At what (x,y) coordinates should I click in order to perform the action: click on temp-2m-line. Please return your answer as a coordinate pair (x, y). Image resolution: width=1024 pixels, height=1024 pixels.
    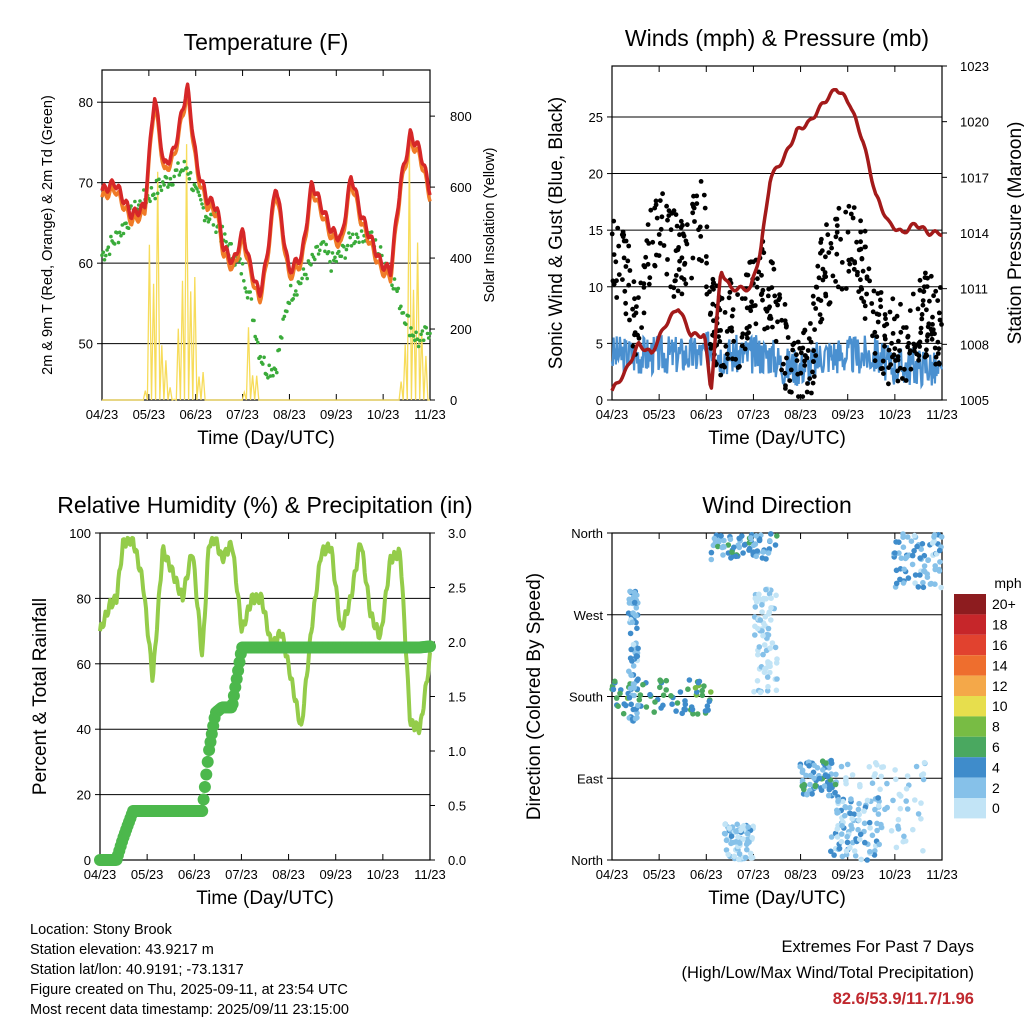
    Looking at the image, I should click on (266, 190).